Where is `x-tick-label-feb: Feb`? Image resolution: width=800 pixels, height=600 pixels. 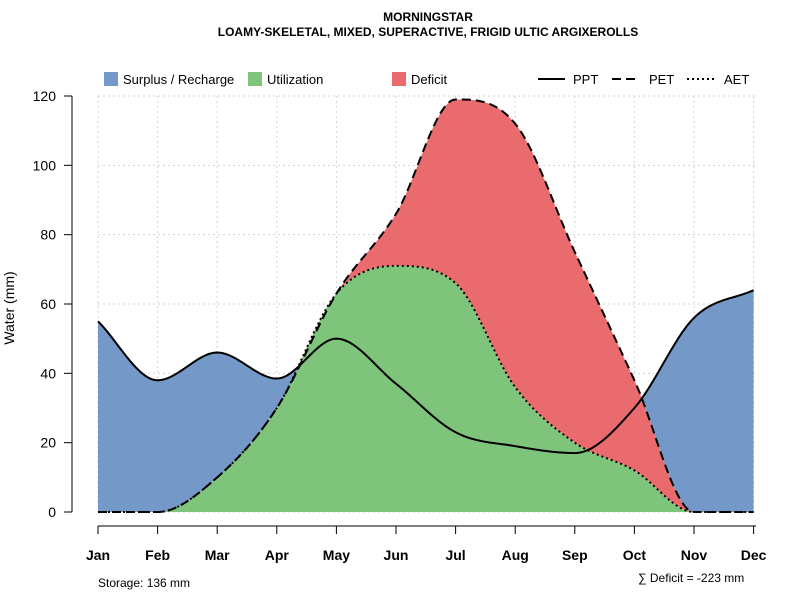 x-tick-label-feb: Feb is located at coordinates (157, 555).